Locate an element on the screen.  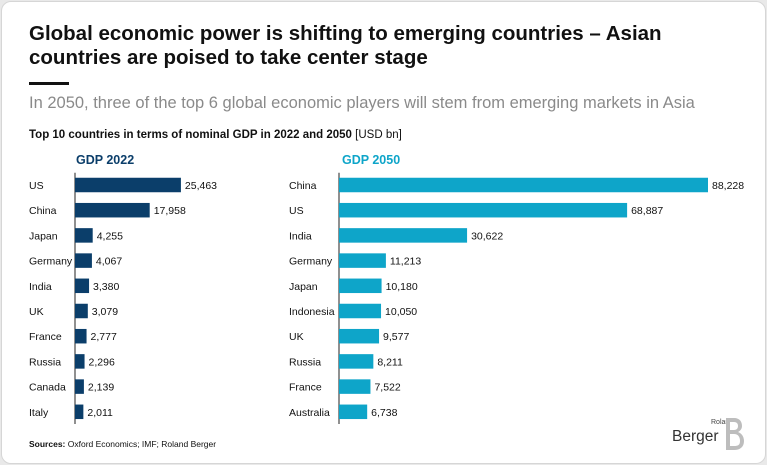
sources-text: Oxford Economics; IMF; Roland Berger is located at coordinates (142, 444).